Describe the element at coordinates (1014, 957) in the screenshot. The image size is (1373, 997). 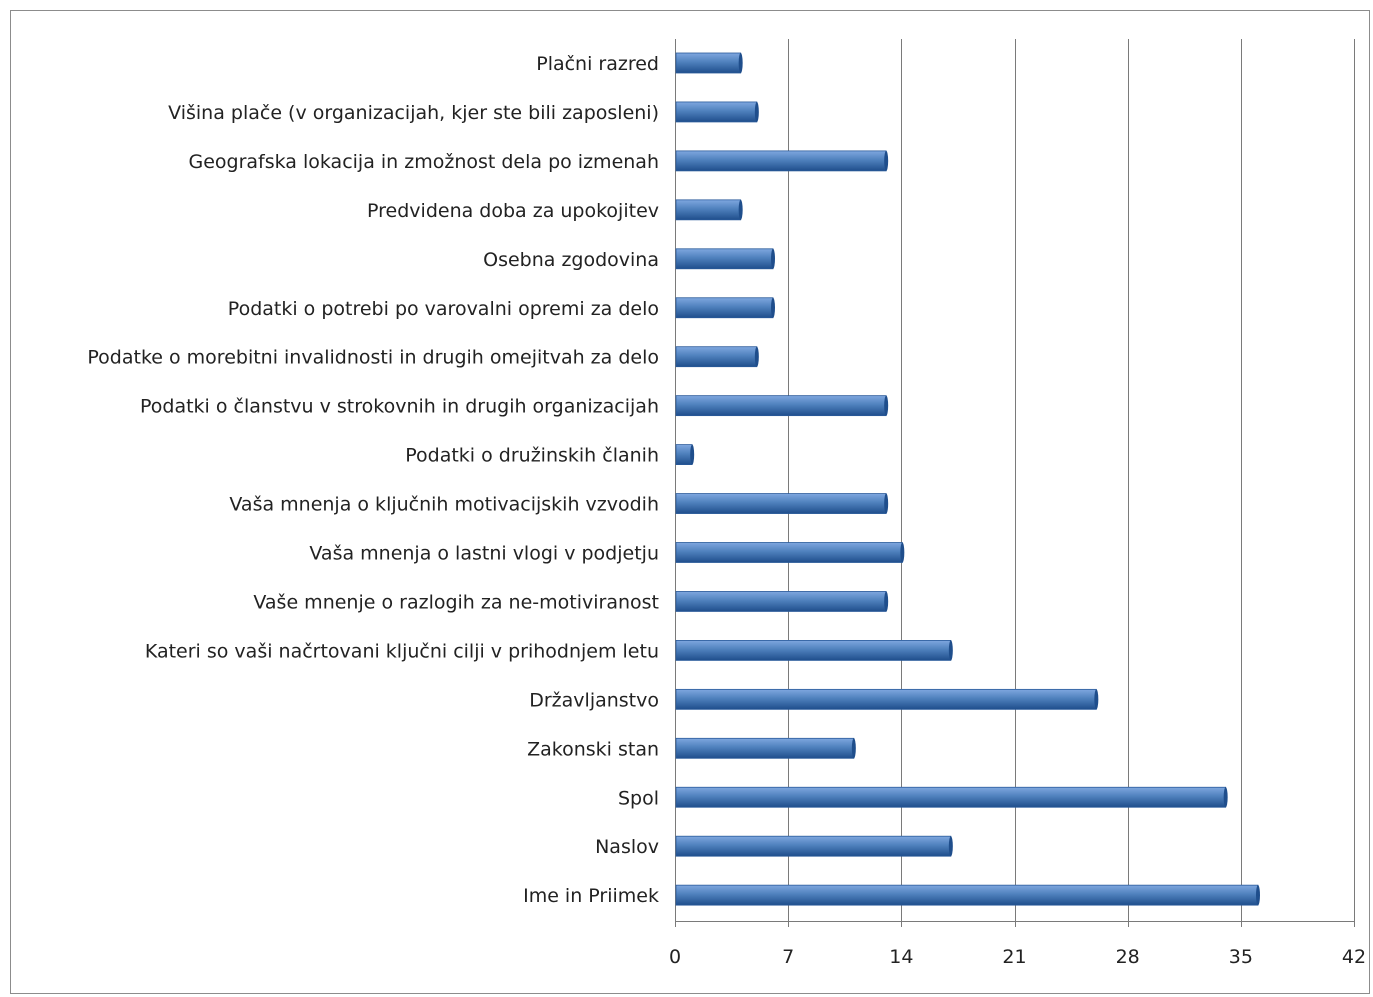
I see `x-tick-label: 21` at that location.